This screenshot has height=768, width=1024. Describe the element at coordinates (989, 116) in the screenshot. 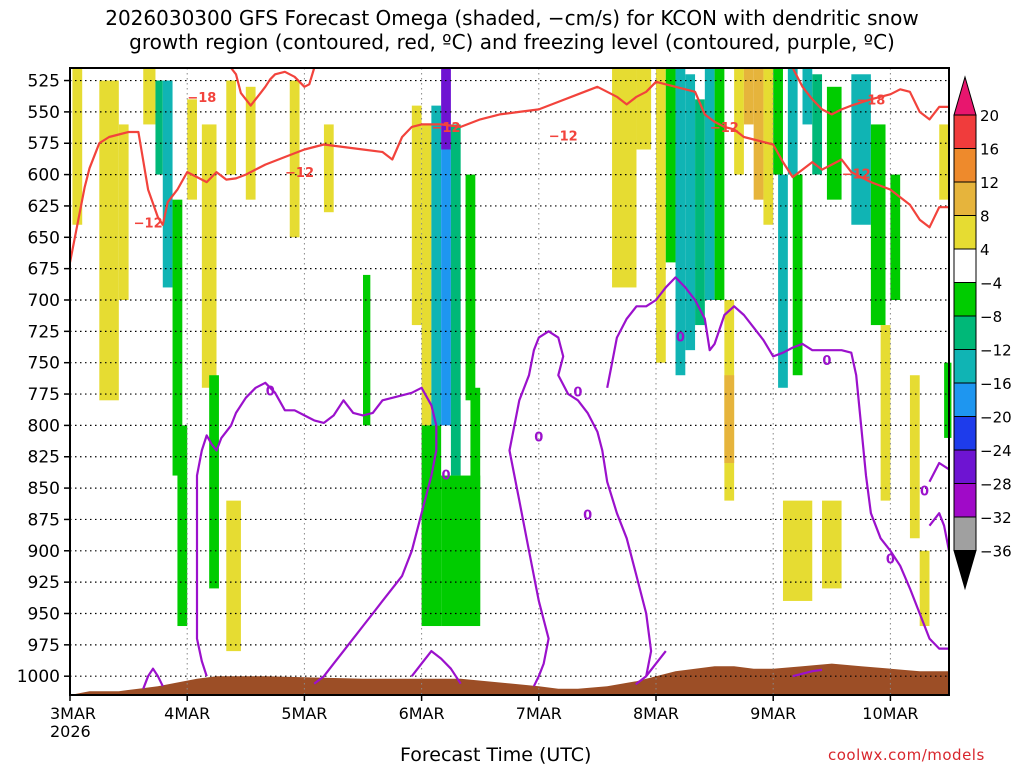

I see `colorbar-label: 20` at that location.